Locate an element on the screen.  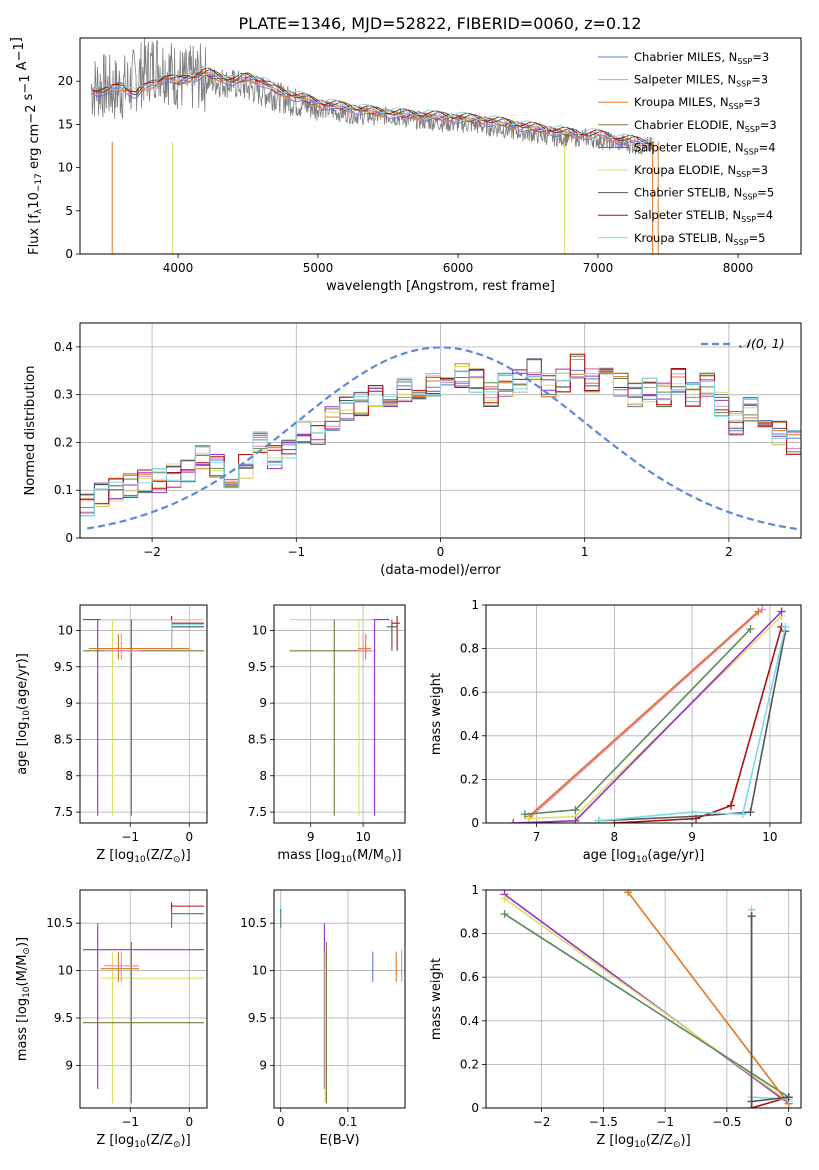
x-axis-label: age [log10(age/yr)] is located at coordinates (644, 856).